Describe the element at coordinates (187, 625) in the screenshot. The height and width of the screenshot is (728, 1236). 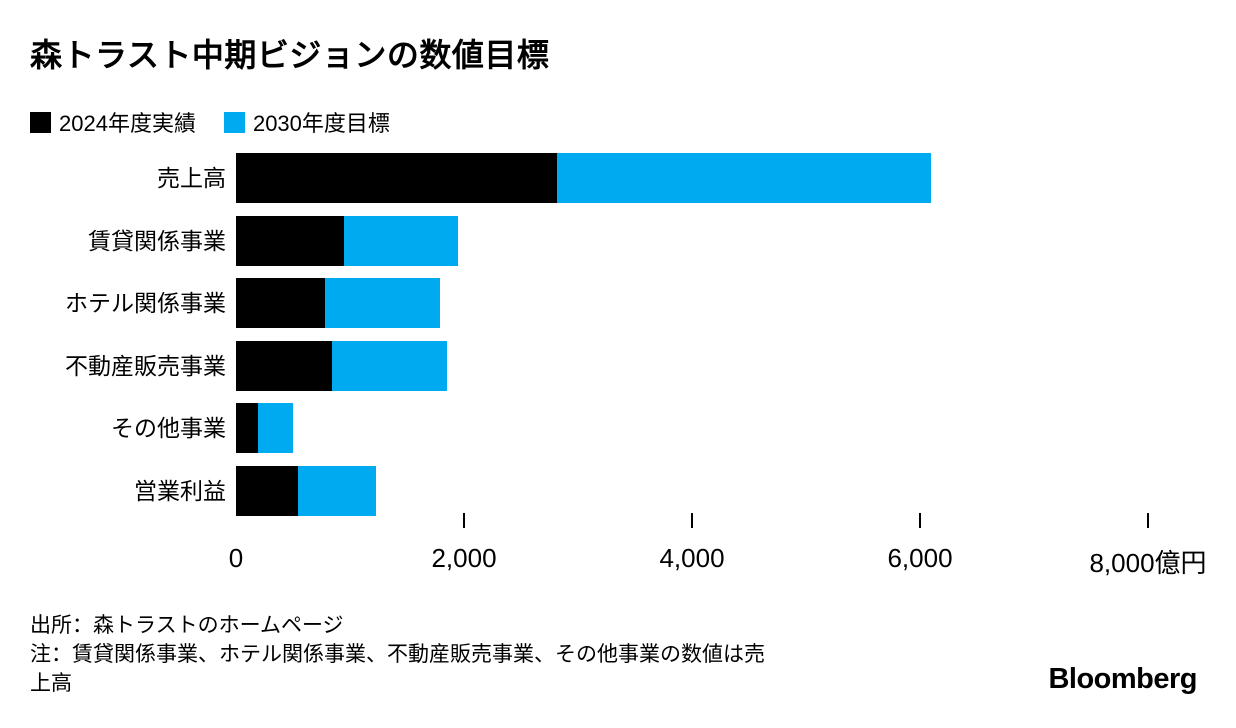
I see `source-text: 出所：森トラストのホームページ` at that location.